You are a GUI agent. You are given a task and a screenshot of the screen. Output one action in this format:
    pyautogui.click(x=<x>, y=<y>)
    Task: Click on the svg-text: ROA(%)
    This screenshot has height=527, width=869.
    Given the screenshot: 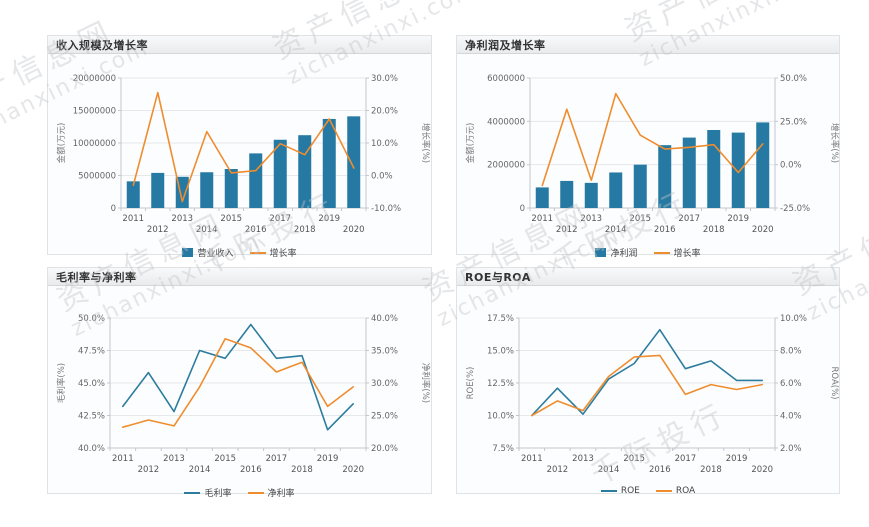 What is the action you would take?
    pyautogui.click(x=834, y=383)
    